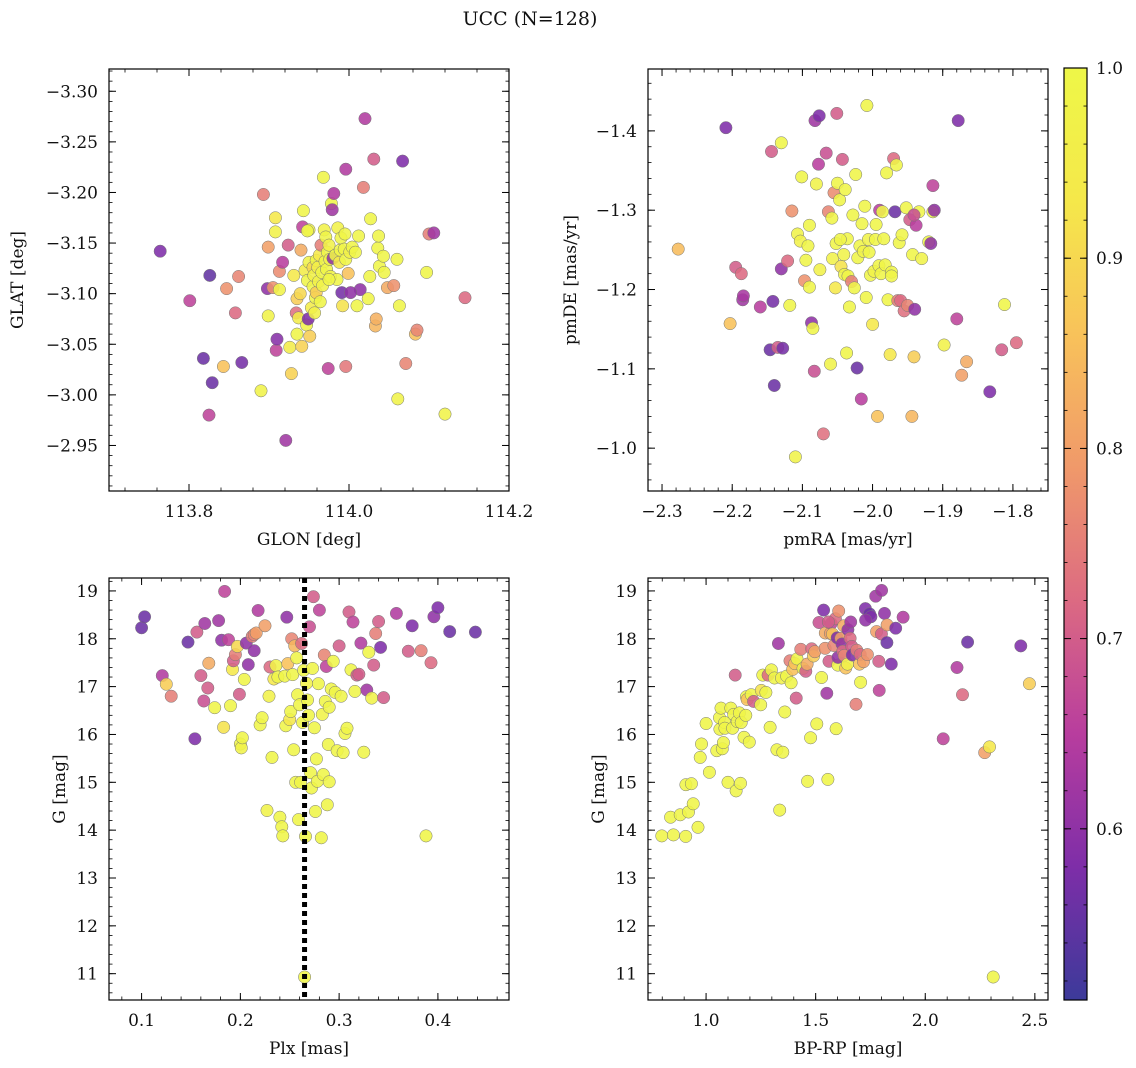 Image resolution: width=1136 pixels, height=1068 pixels. I want to click on colorbar-tick-label: 0.8, so click(1109, 449).